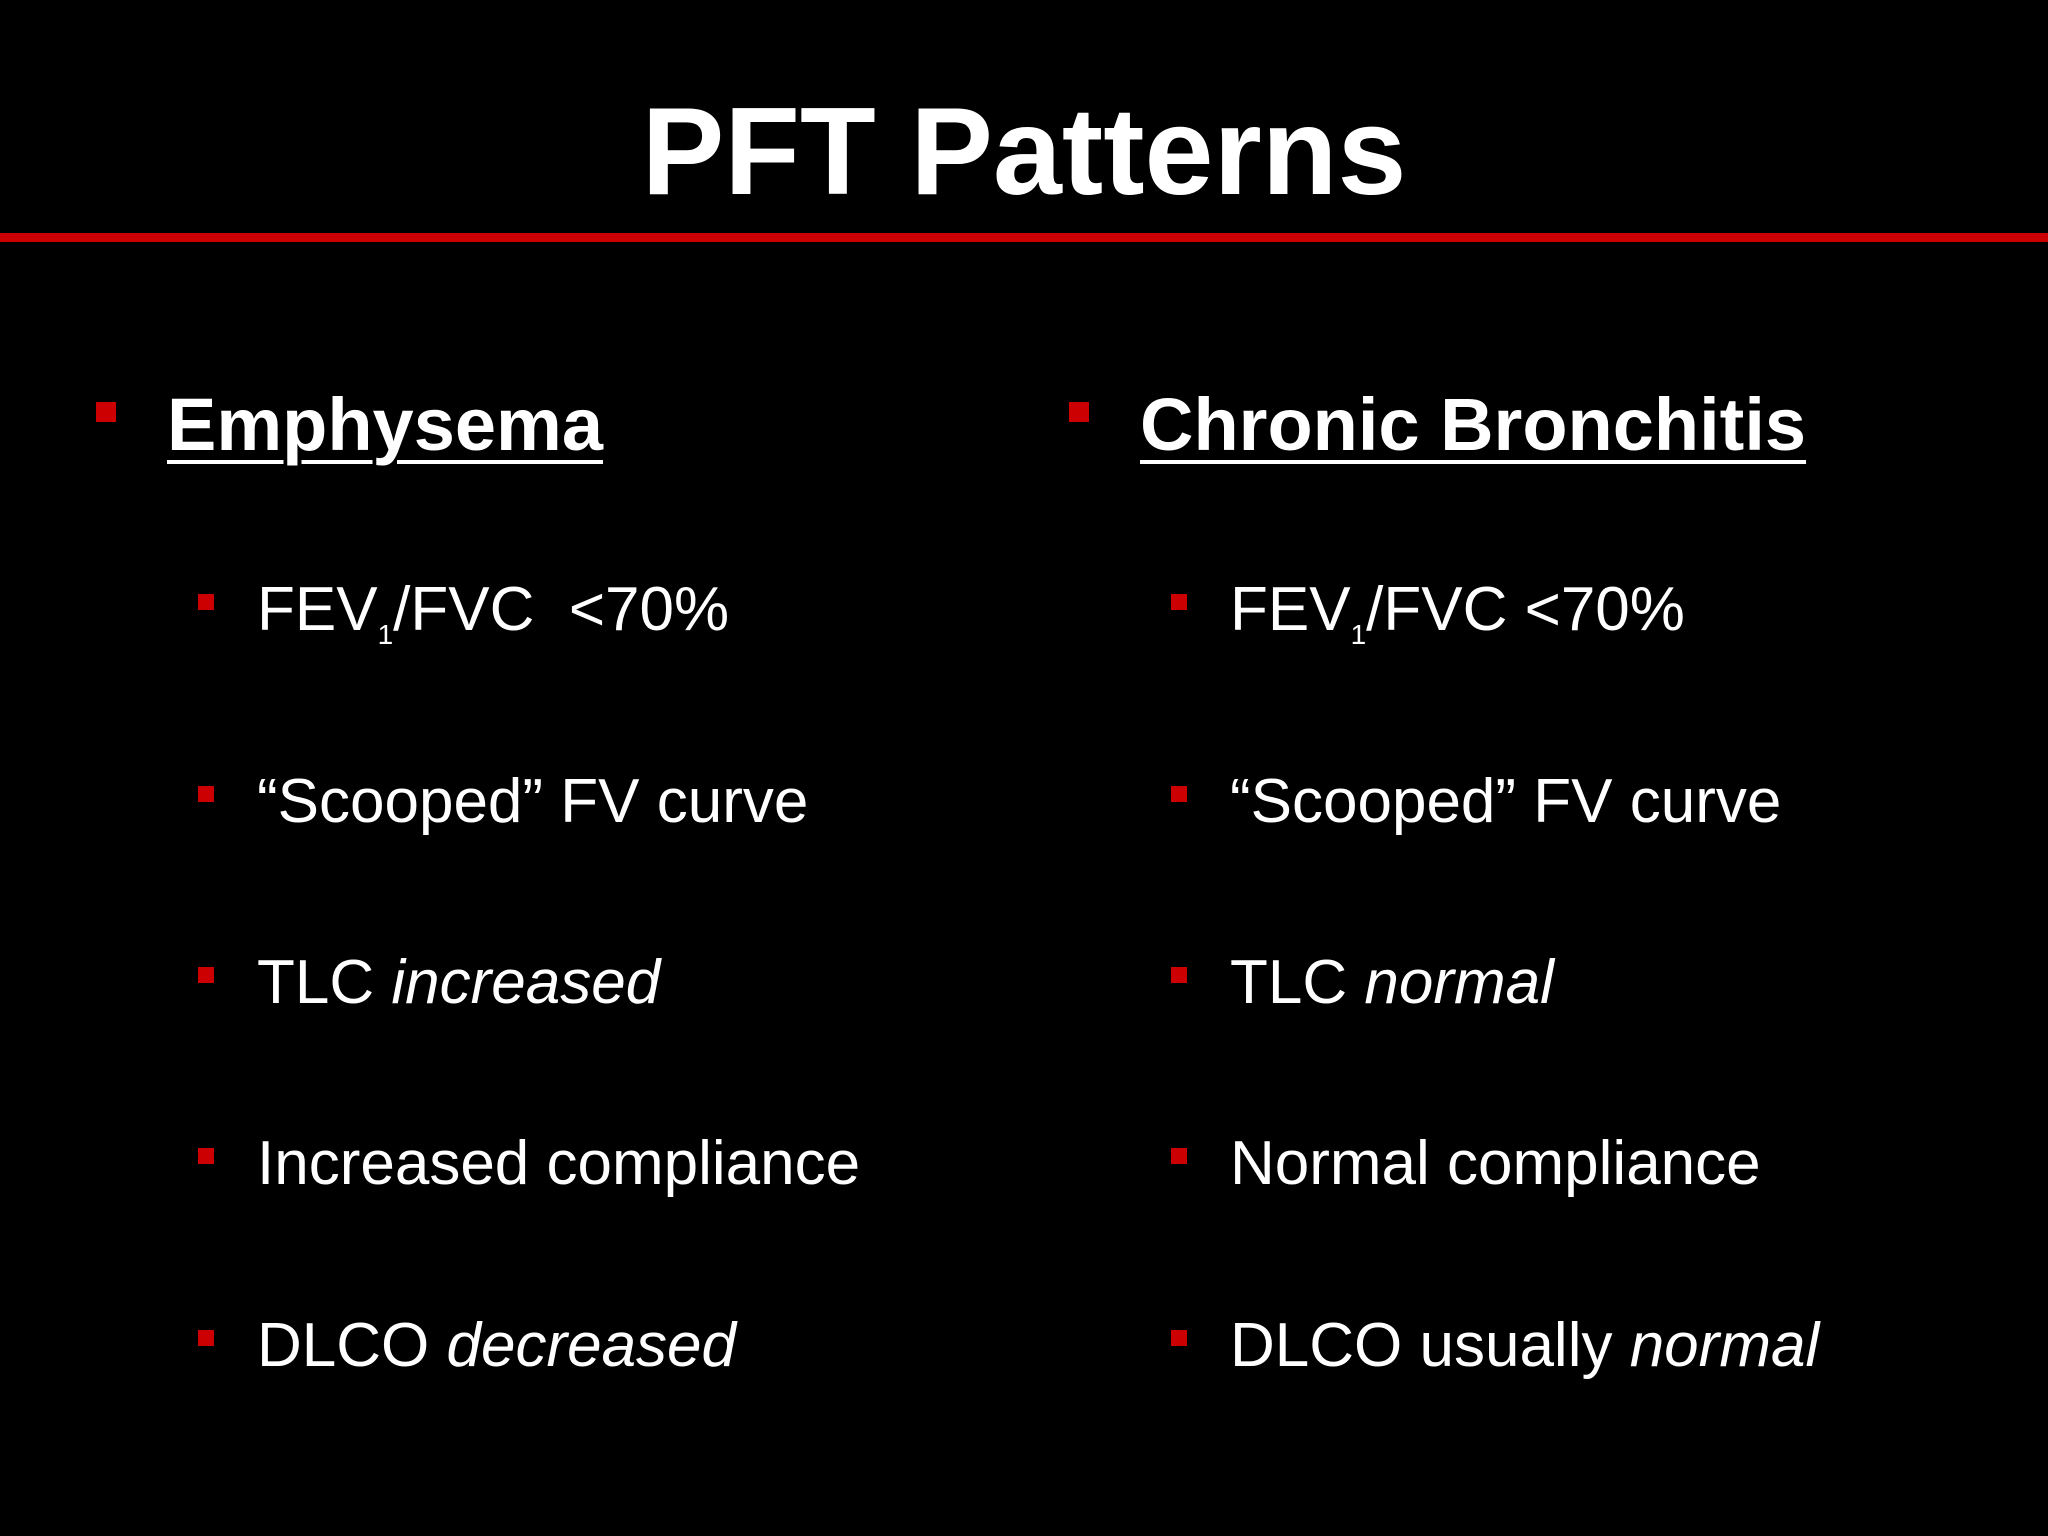 The height and width of the screenshot is (1536, 2048). What do you see at coordinates (591, 1345) in the screenshot?
I see `dlco-value: decreased` at bounding box center [591, 1345].